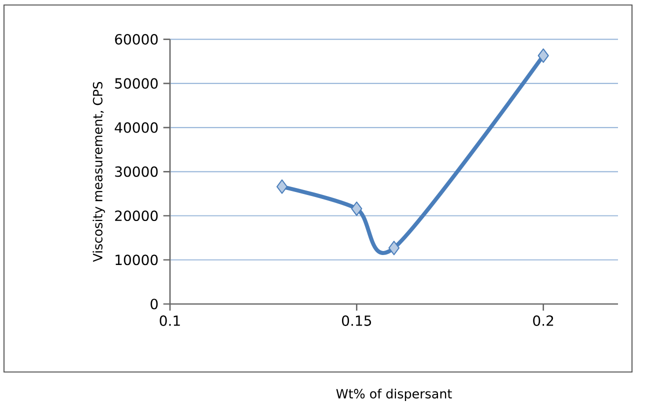 This screenshot has height=412, width=665. Describe the element at coordinates (357, 320) in the screenshot. I see `x-tick-label: 0.15` at that location.